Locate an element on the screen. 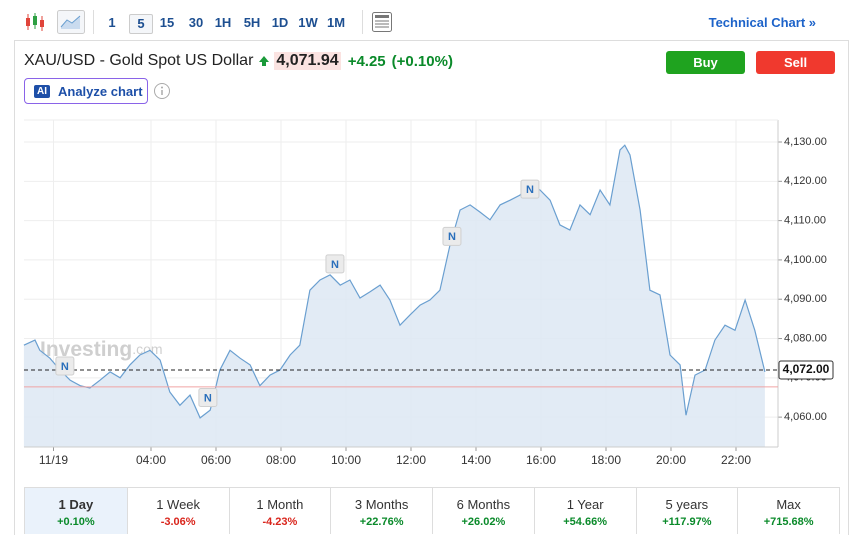 The height and width of the screenshot is (535, 862). performance-tab: 1 Day +0.10% is located at coordinates (76, 511).